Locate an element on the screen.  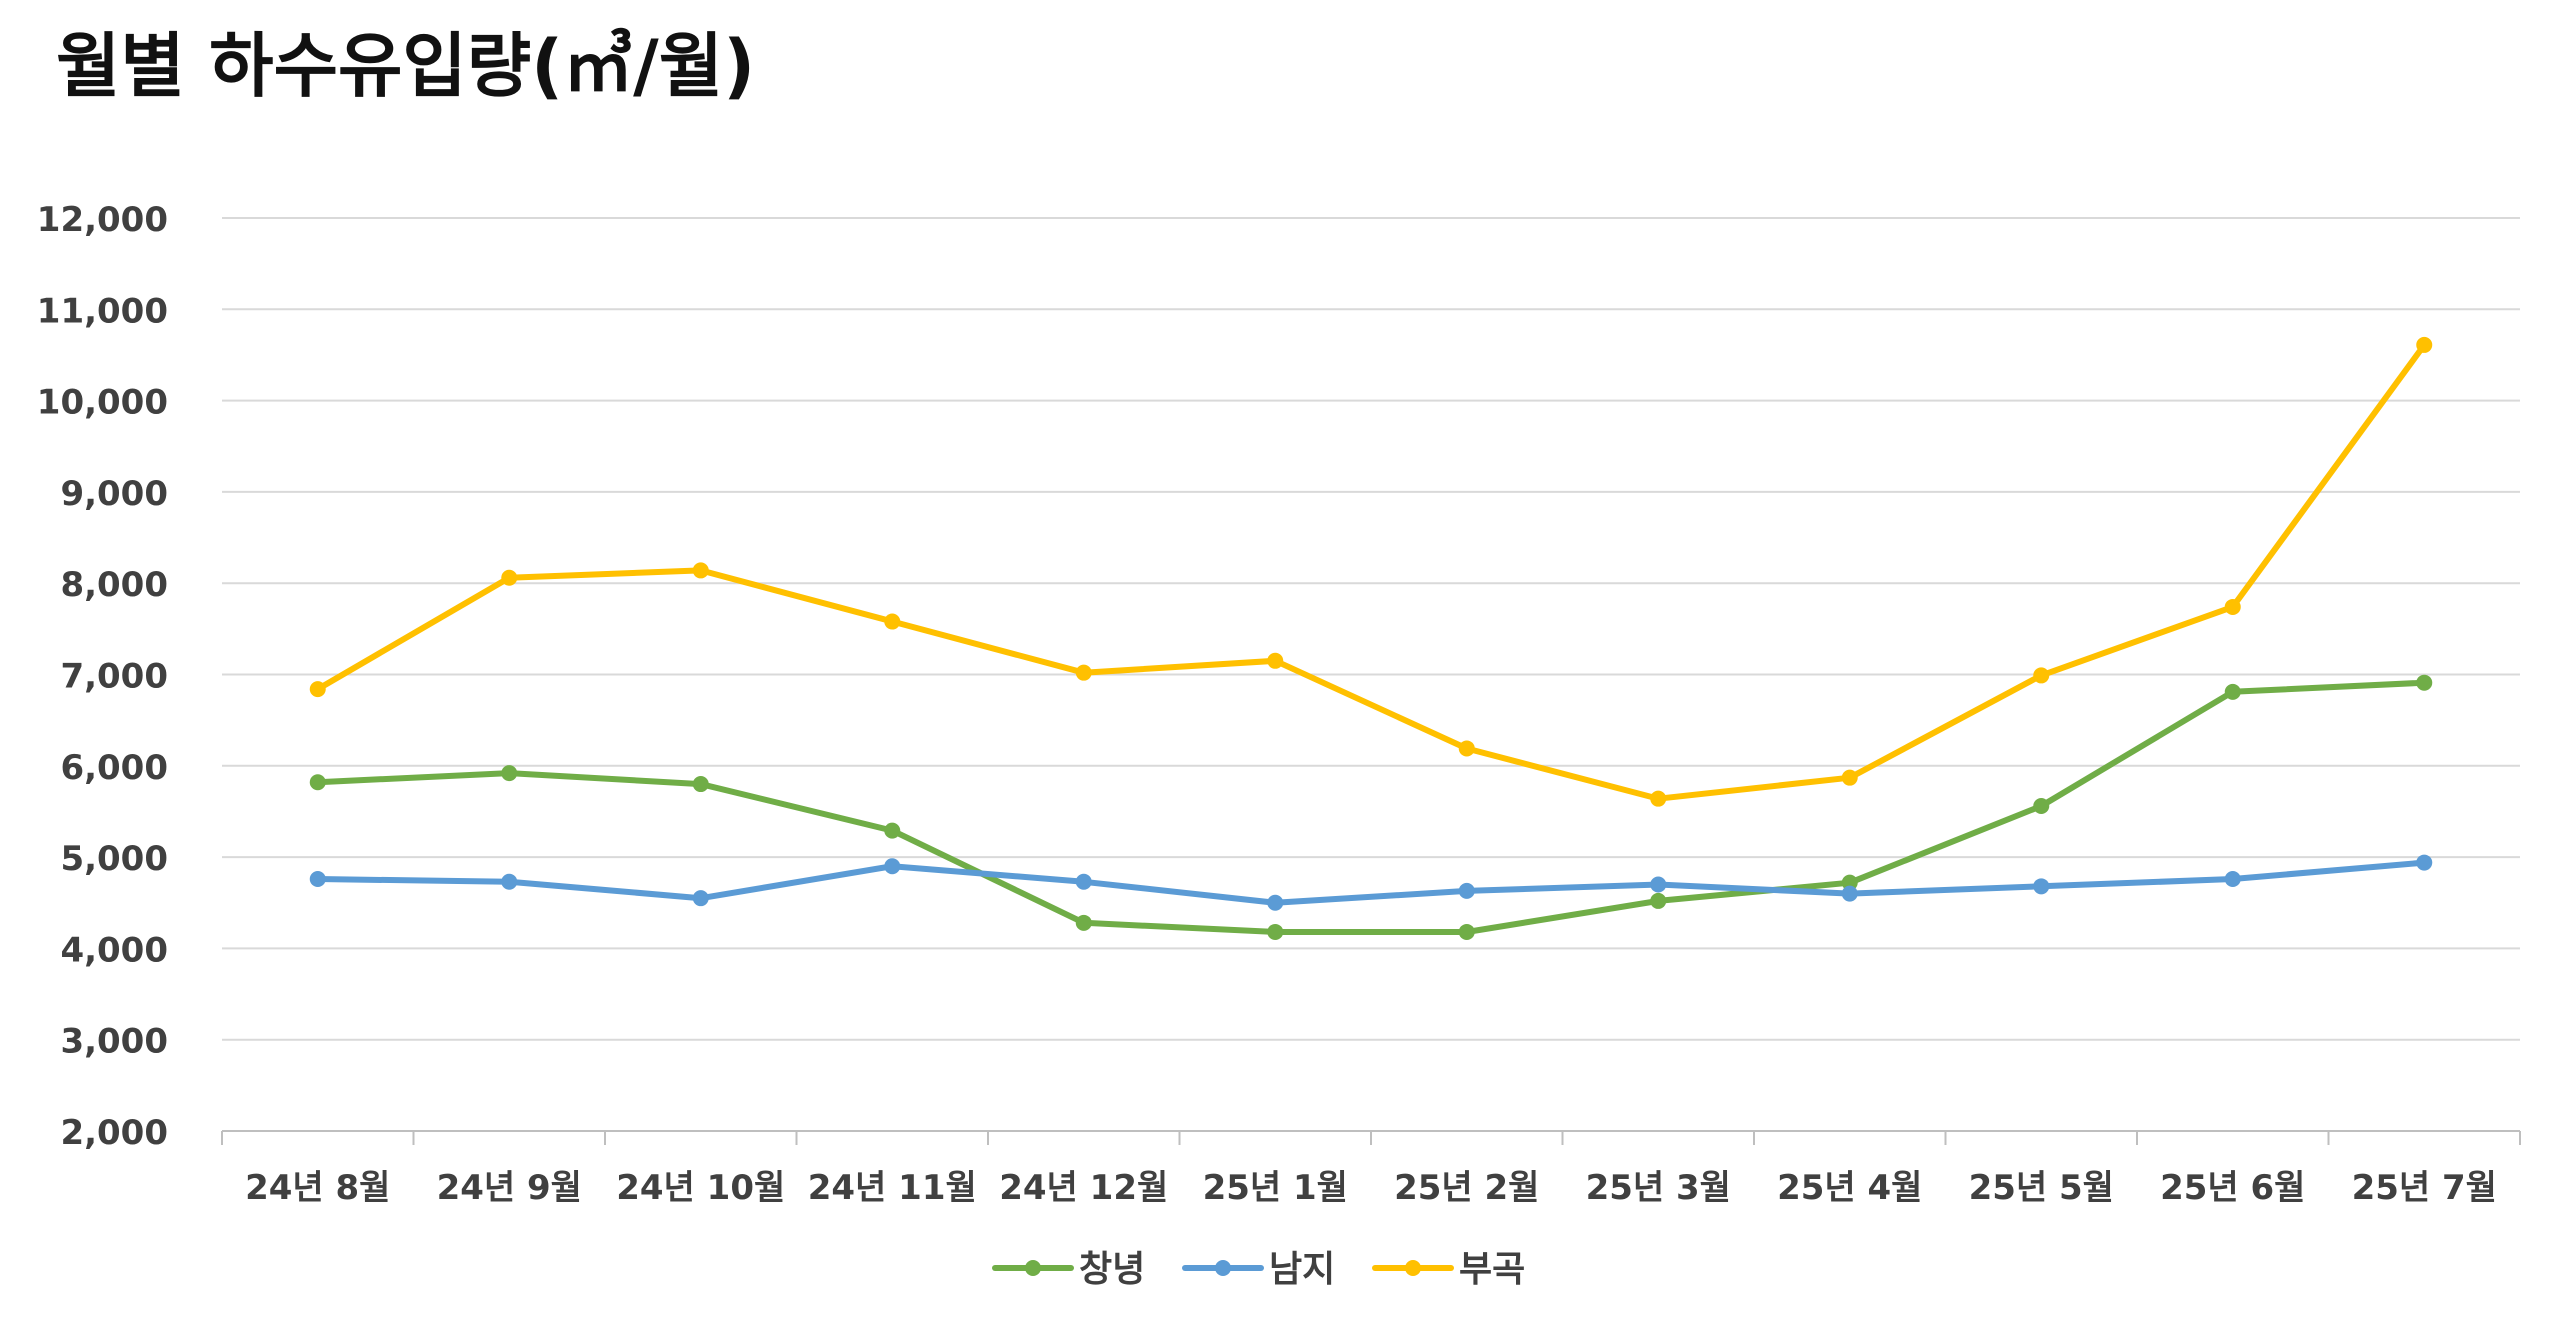
x-tick-label: 25년 6월 is located at coordinates (2232, 1188).